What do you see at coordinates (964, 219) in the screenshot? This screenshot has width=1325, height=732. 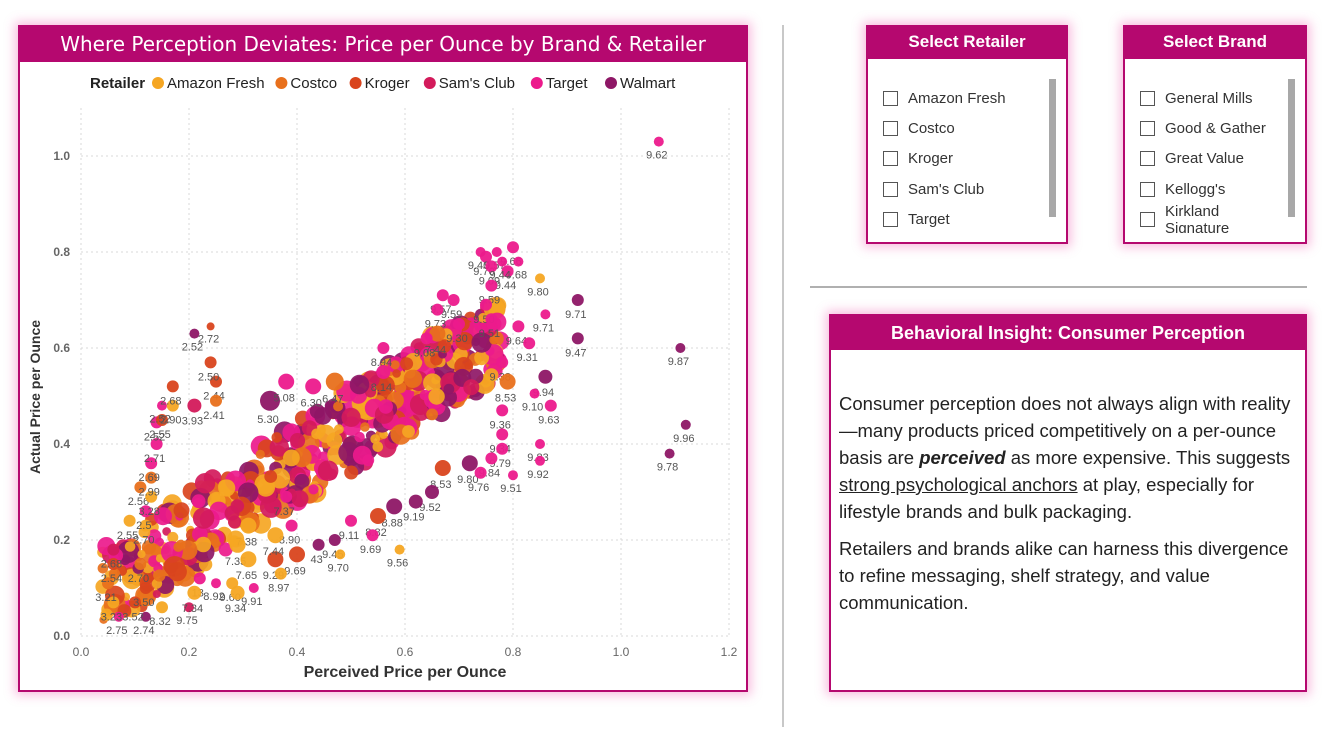 I see `retailer-option: Target` at bounding box center [964, 219].